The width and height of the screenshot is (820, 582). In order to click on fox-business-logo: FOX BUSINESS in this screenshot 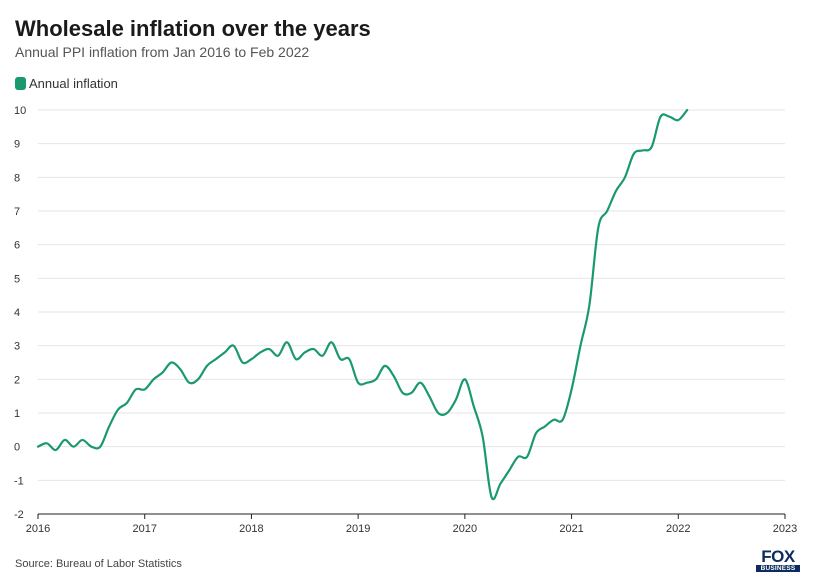, I will do `click(778, 560)`.